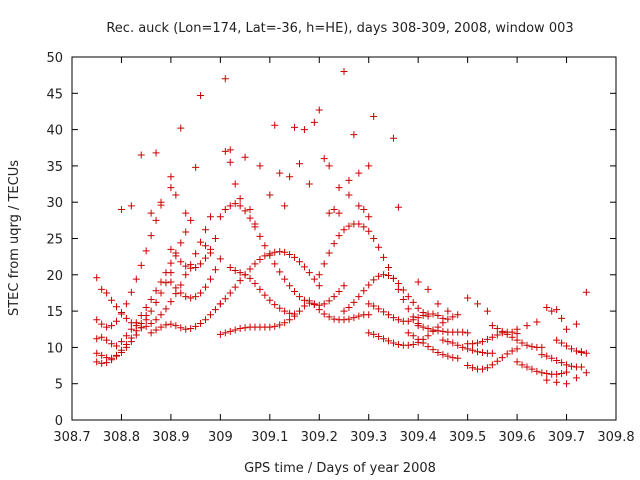  I want to click on y-tick-label: 5, so click(59, 385).